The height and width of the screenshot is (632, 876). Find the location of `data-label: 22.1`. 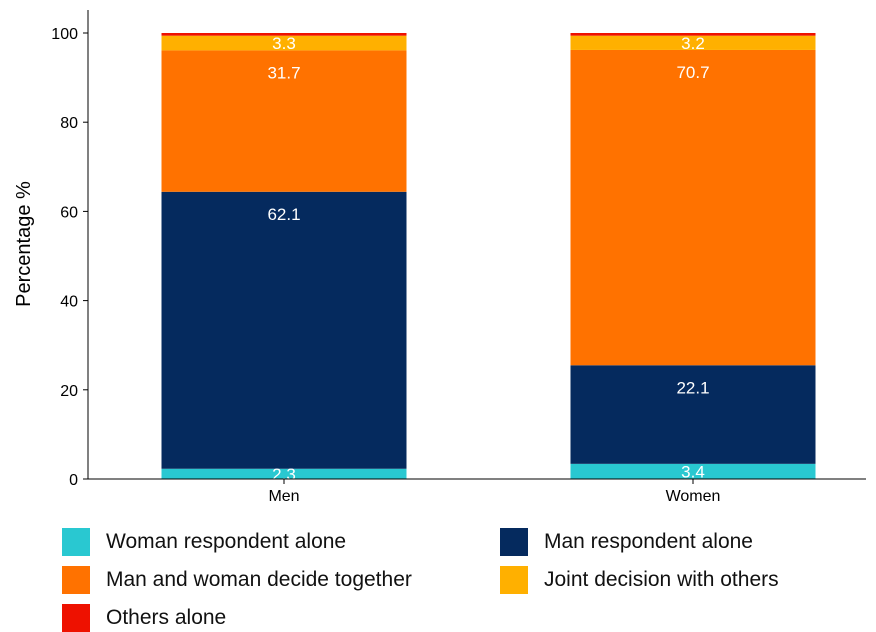

data-label: 22.1 is located at coordinates (692, 387).